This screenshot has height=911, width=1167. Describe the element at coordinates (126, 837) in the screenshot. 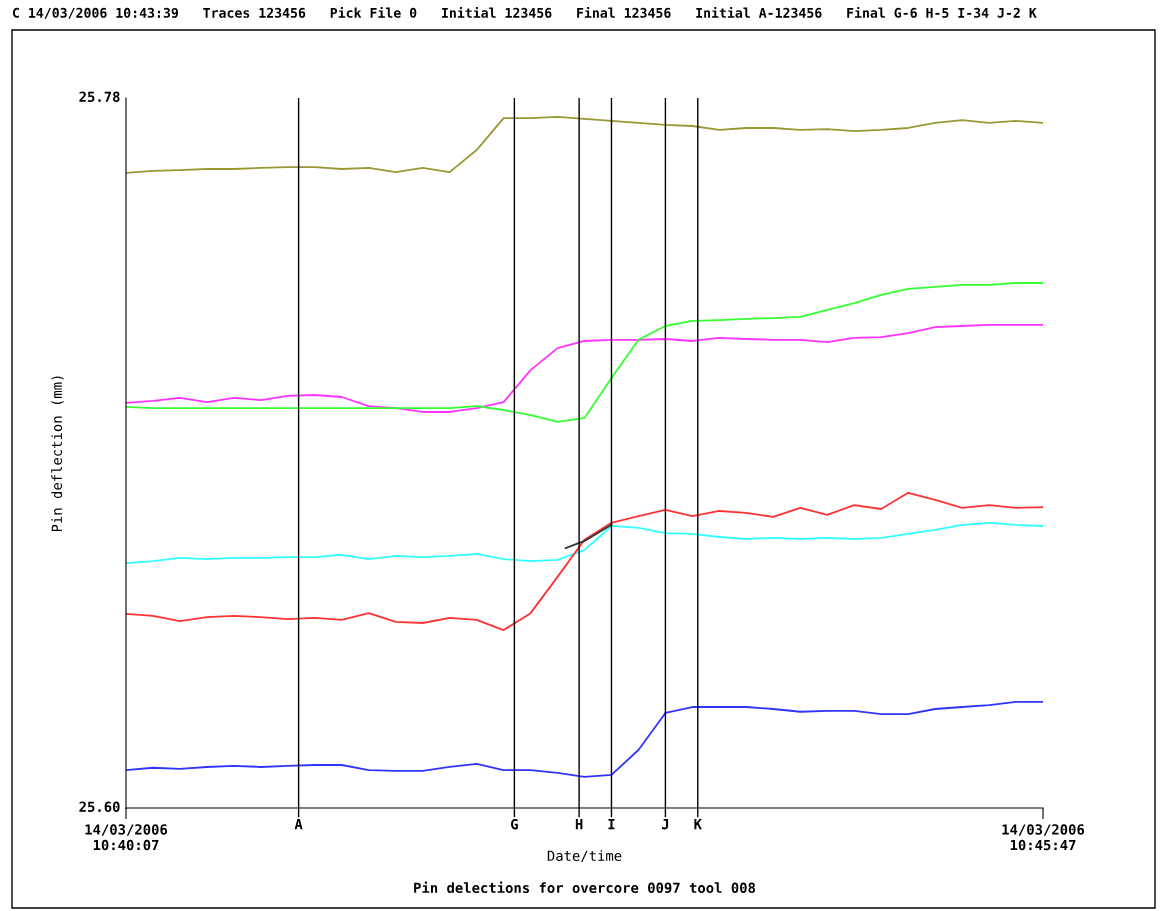

I see `x-tick-label: 14/03/2006 10:40:07` at that location.